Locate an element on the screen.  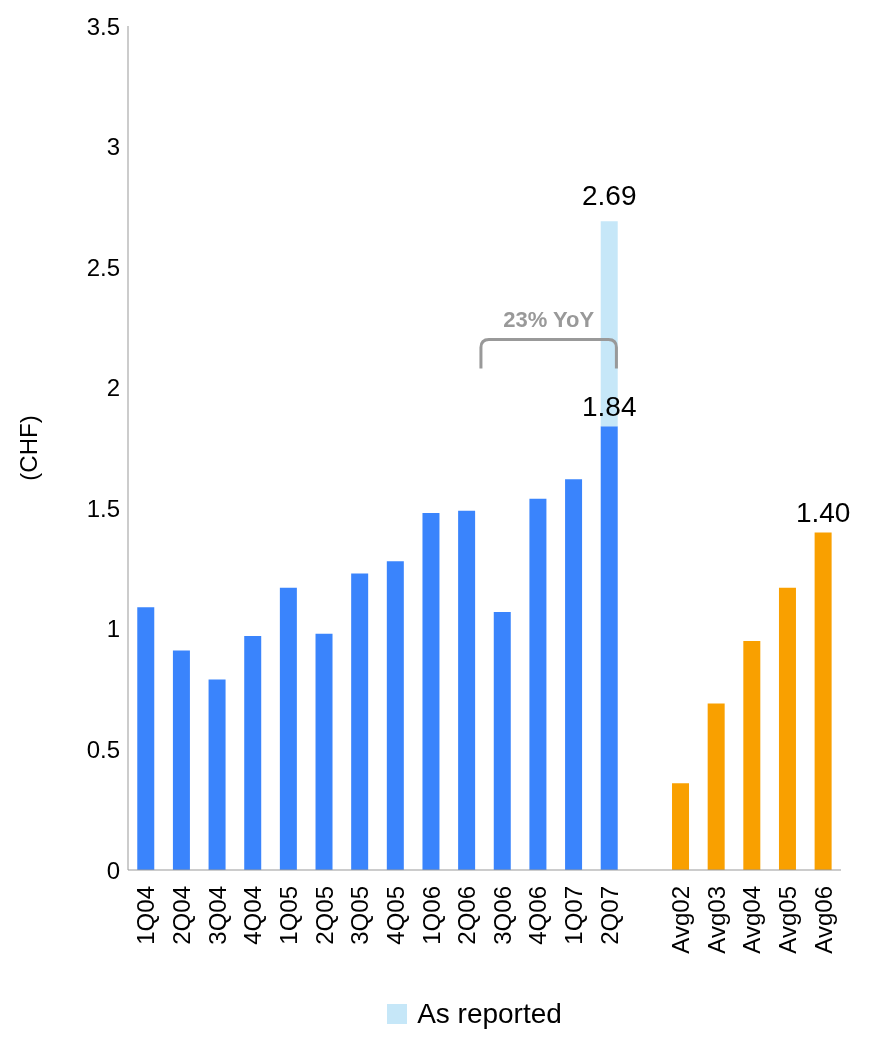
x-tick-label: 2Q07 is located at coordinates (609, 915).